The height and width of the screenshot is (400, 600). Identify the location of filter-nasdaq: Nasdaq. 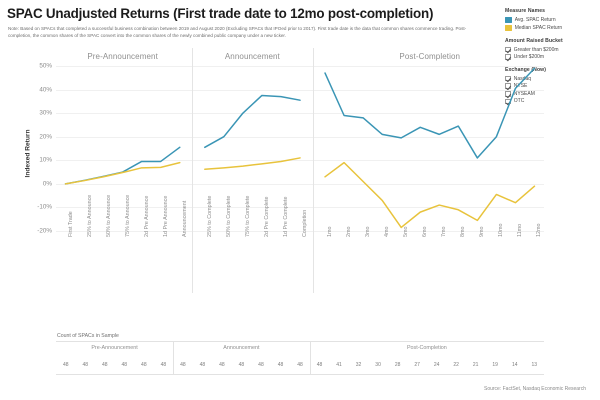
(551, 79).